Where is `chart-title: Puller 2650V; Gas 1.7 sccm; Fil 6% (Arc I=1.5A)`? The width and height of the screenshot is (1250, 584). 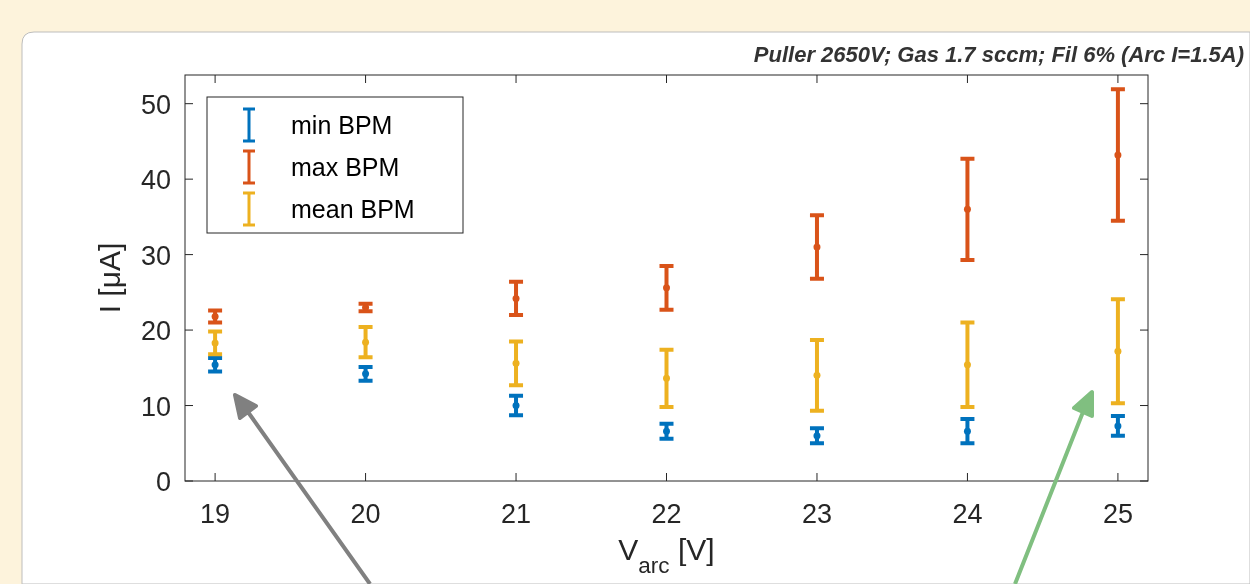 chart-title: Puller 2650V; Gas 1.7 sccm; Fil 6% (Arc I=1.5A) is located at coordinates (998, 54).